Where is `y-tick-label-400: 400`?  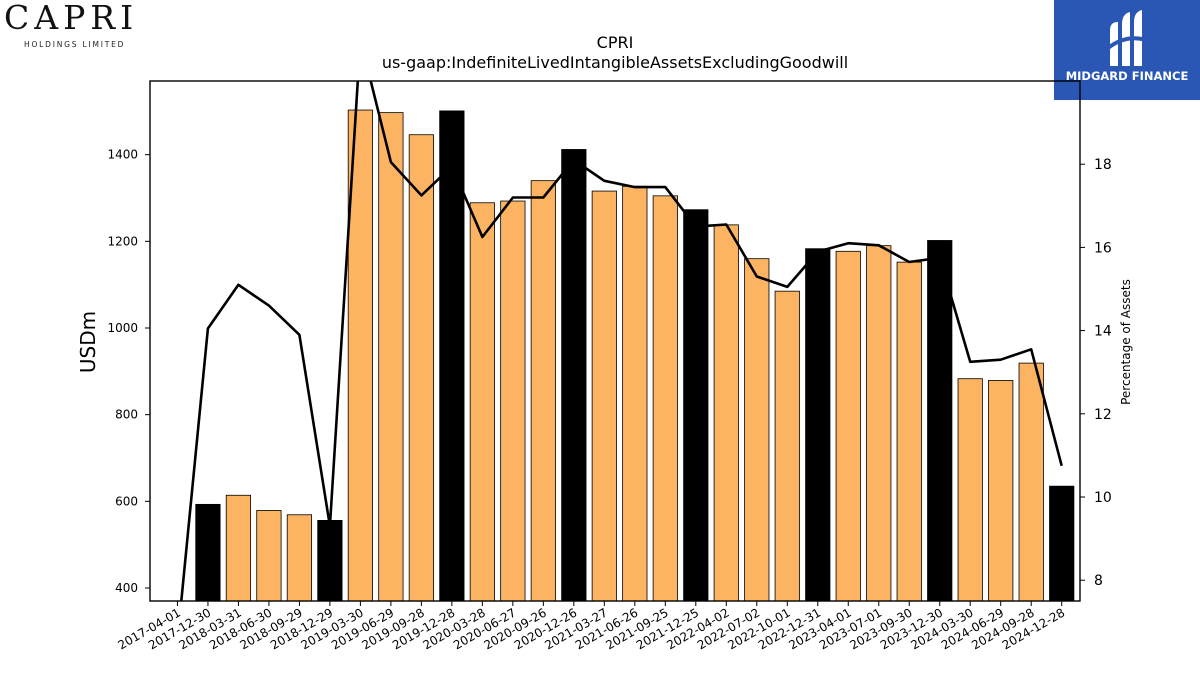 y-tick-label-400: 400 is located at coordinates (126, 588).